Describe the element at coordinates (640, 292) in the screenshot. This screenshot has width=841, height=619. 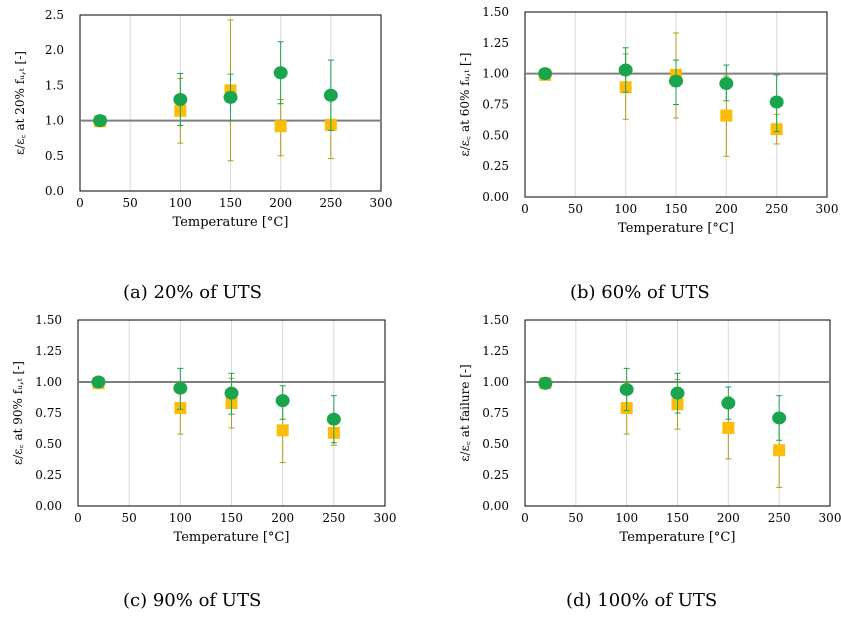
I see `caption-b: (b) 60% of UTS` at that location.